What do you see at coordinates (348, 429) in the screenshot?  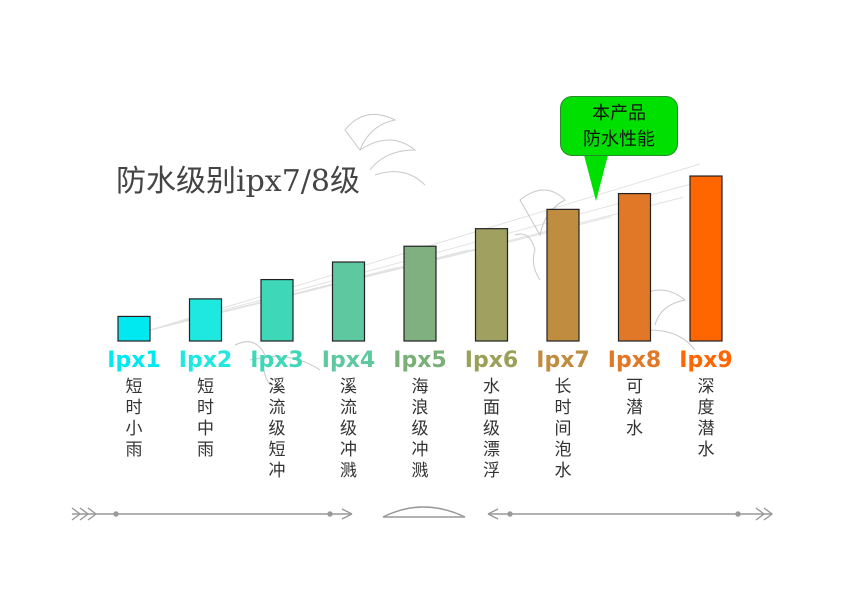 I see `description-label-ipx4: 溪流级冲溅` at bounding box center [348, 429].